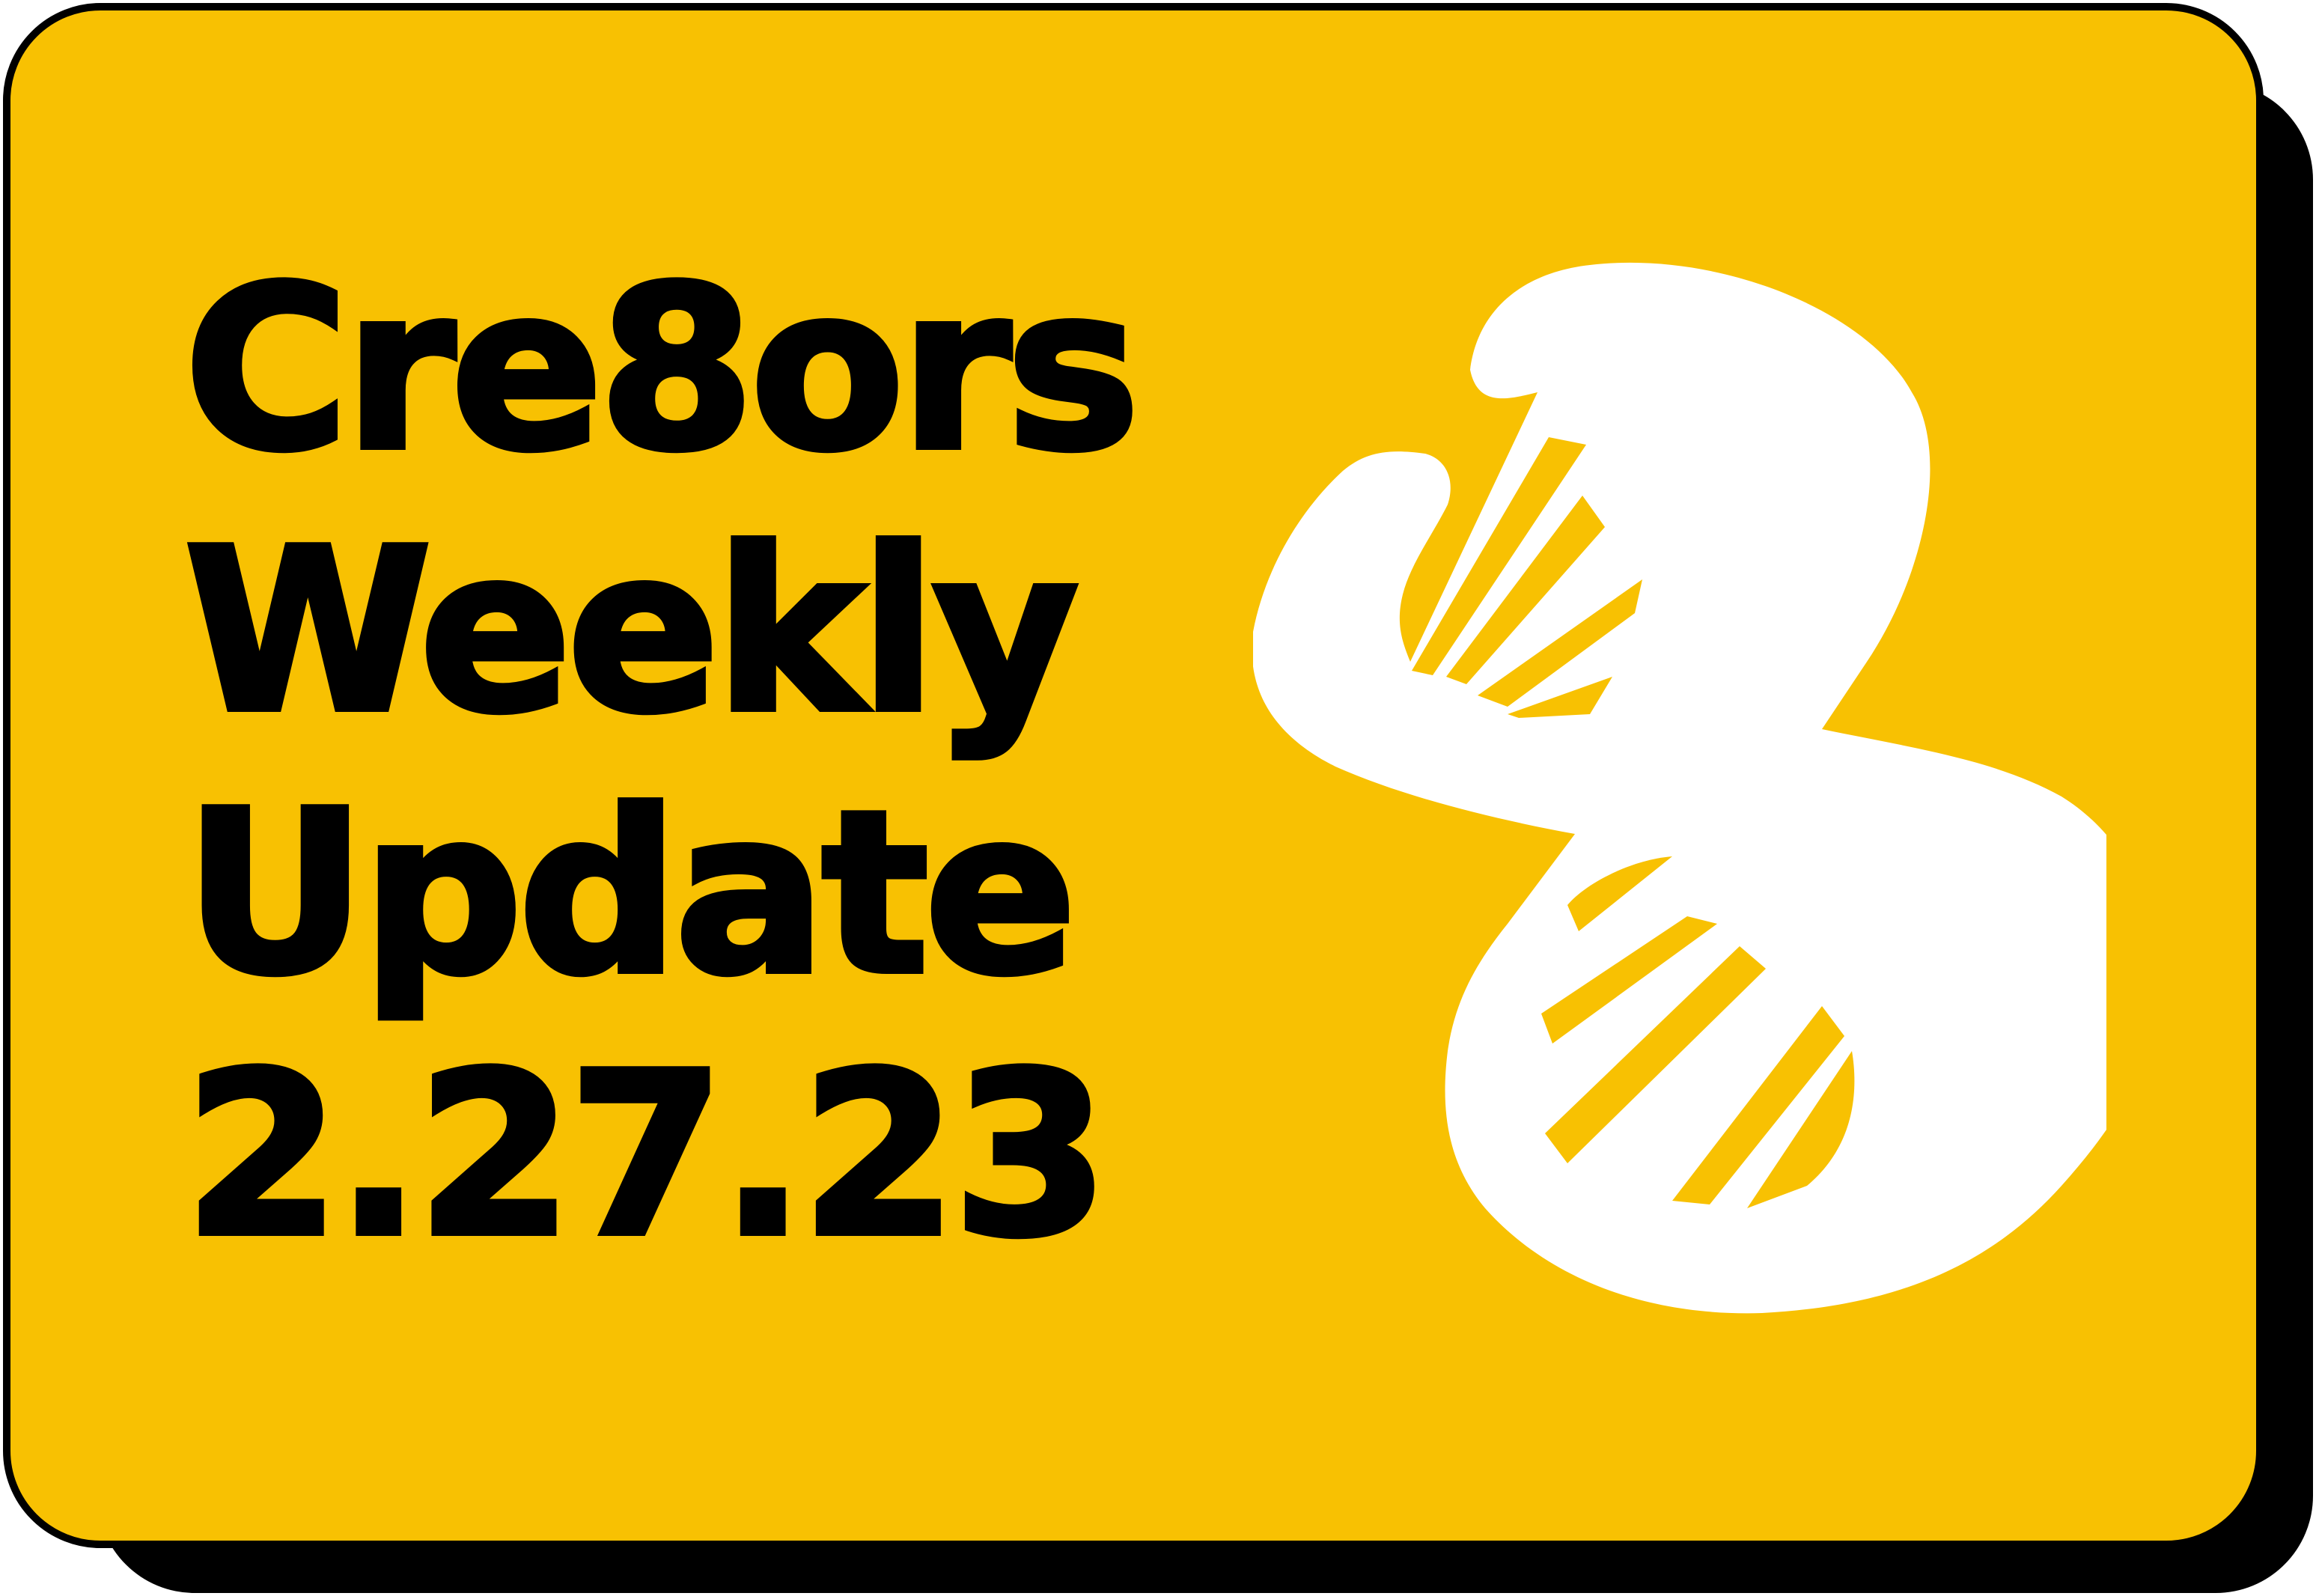 The image size is (2316, 1596). What do you see at coordinates (631, 631) in the screenshot?
I see `title-line-weekly: Weekly` at bounding box center [631, 631].